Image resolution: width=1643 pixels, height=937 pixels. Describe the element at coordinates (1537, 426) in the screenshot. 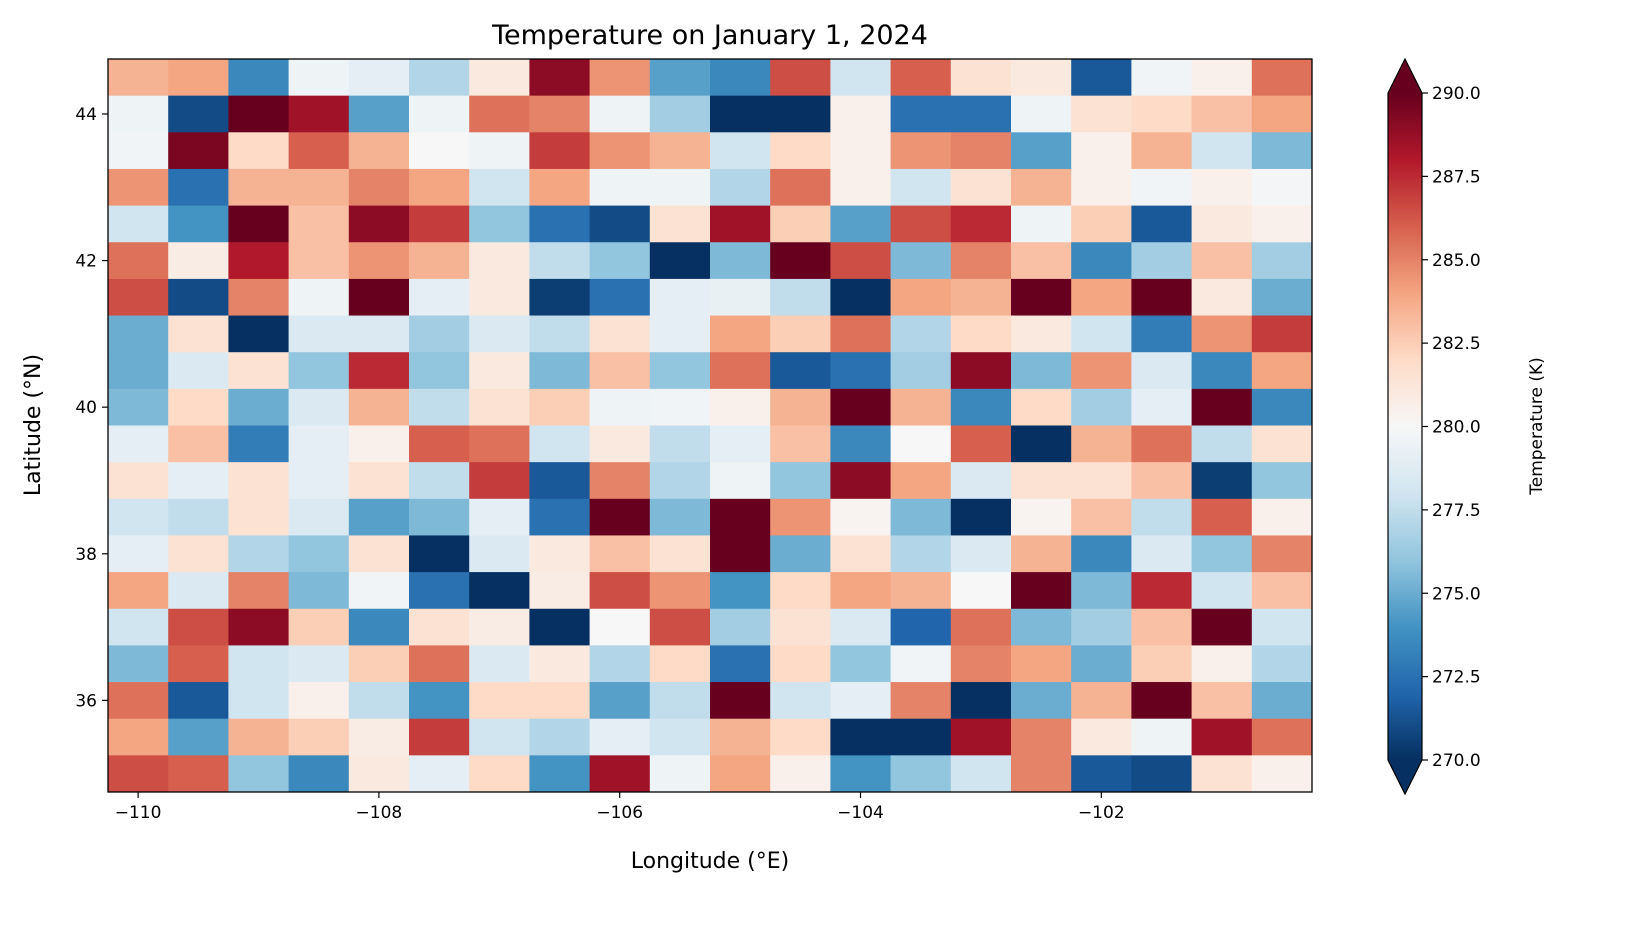

I see `colorbar-label: Temperature (K)` at that location.